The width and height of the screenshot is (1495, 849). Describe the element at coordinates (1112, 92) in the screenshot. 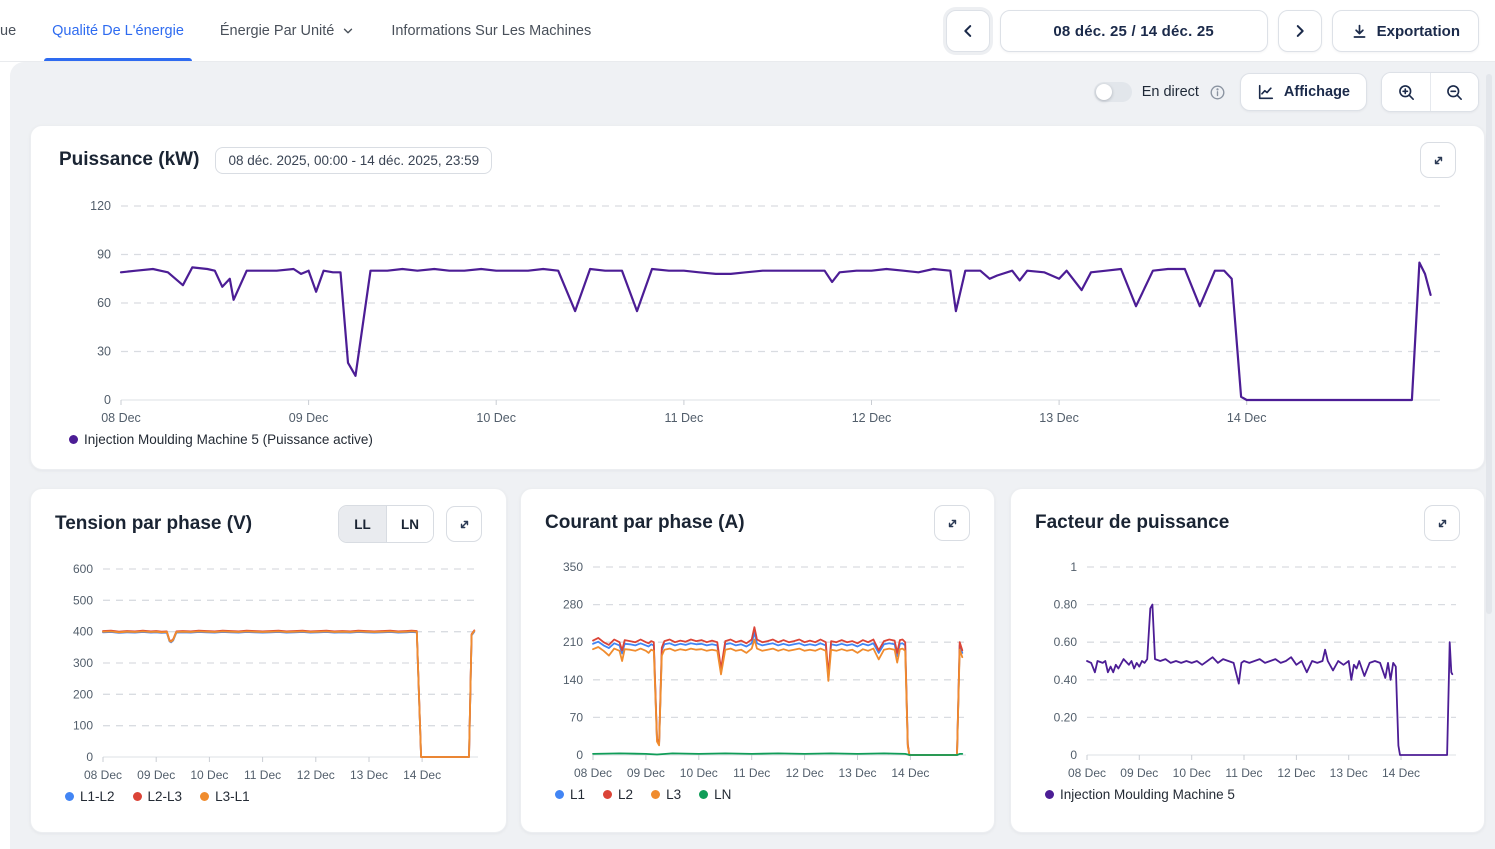

I see `live-toggle` at that location.